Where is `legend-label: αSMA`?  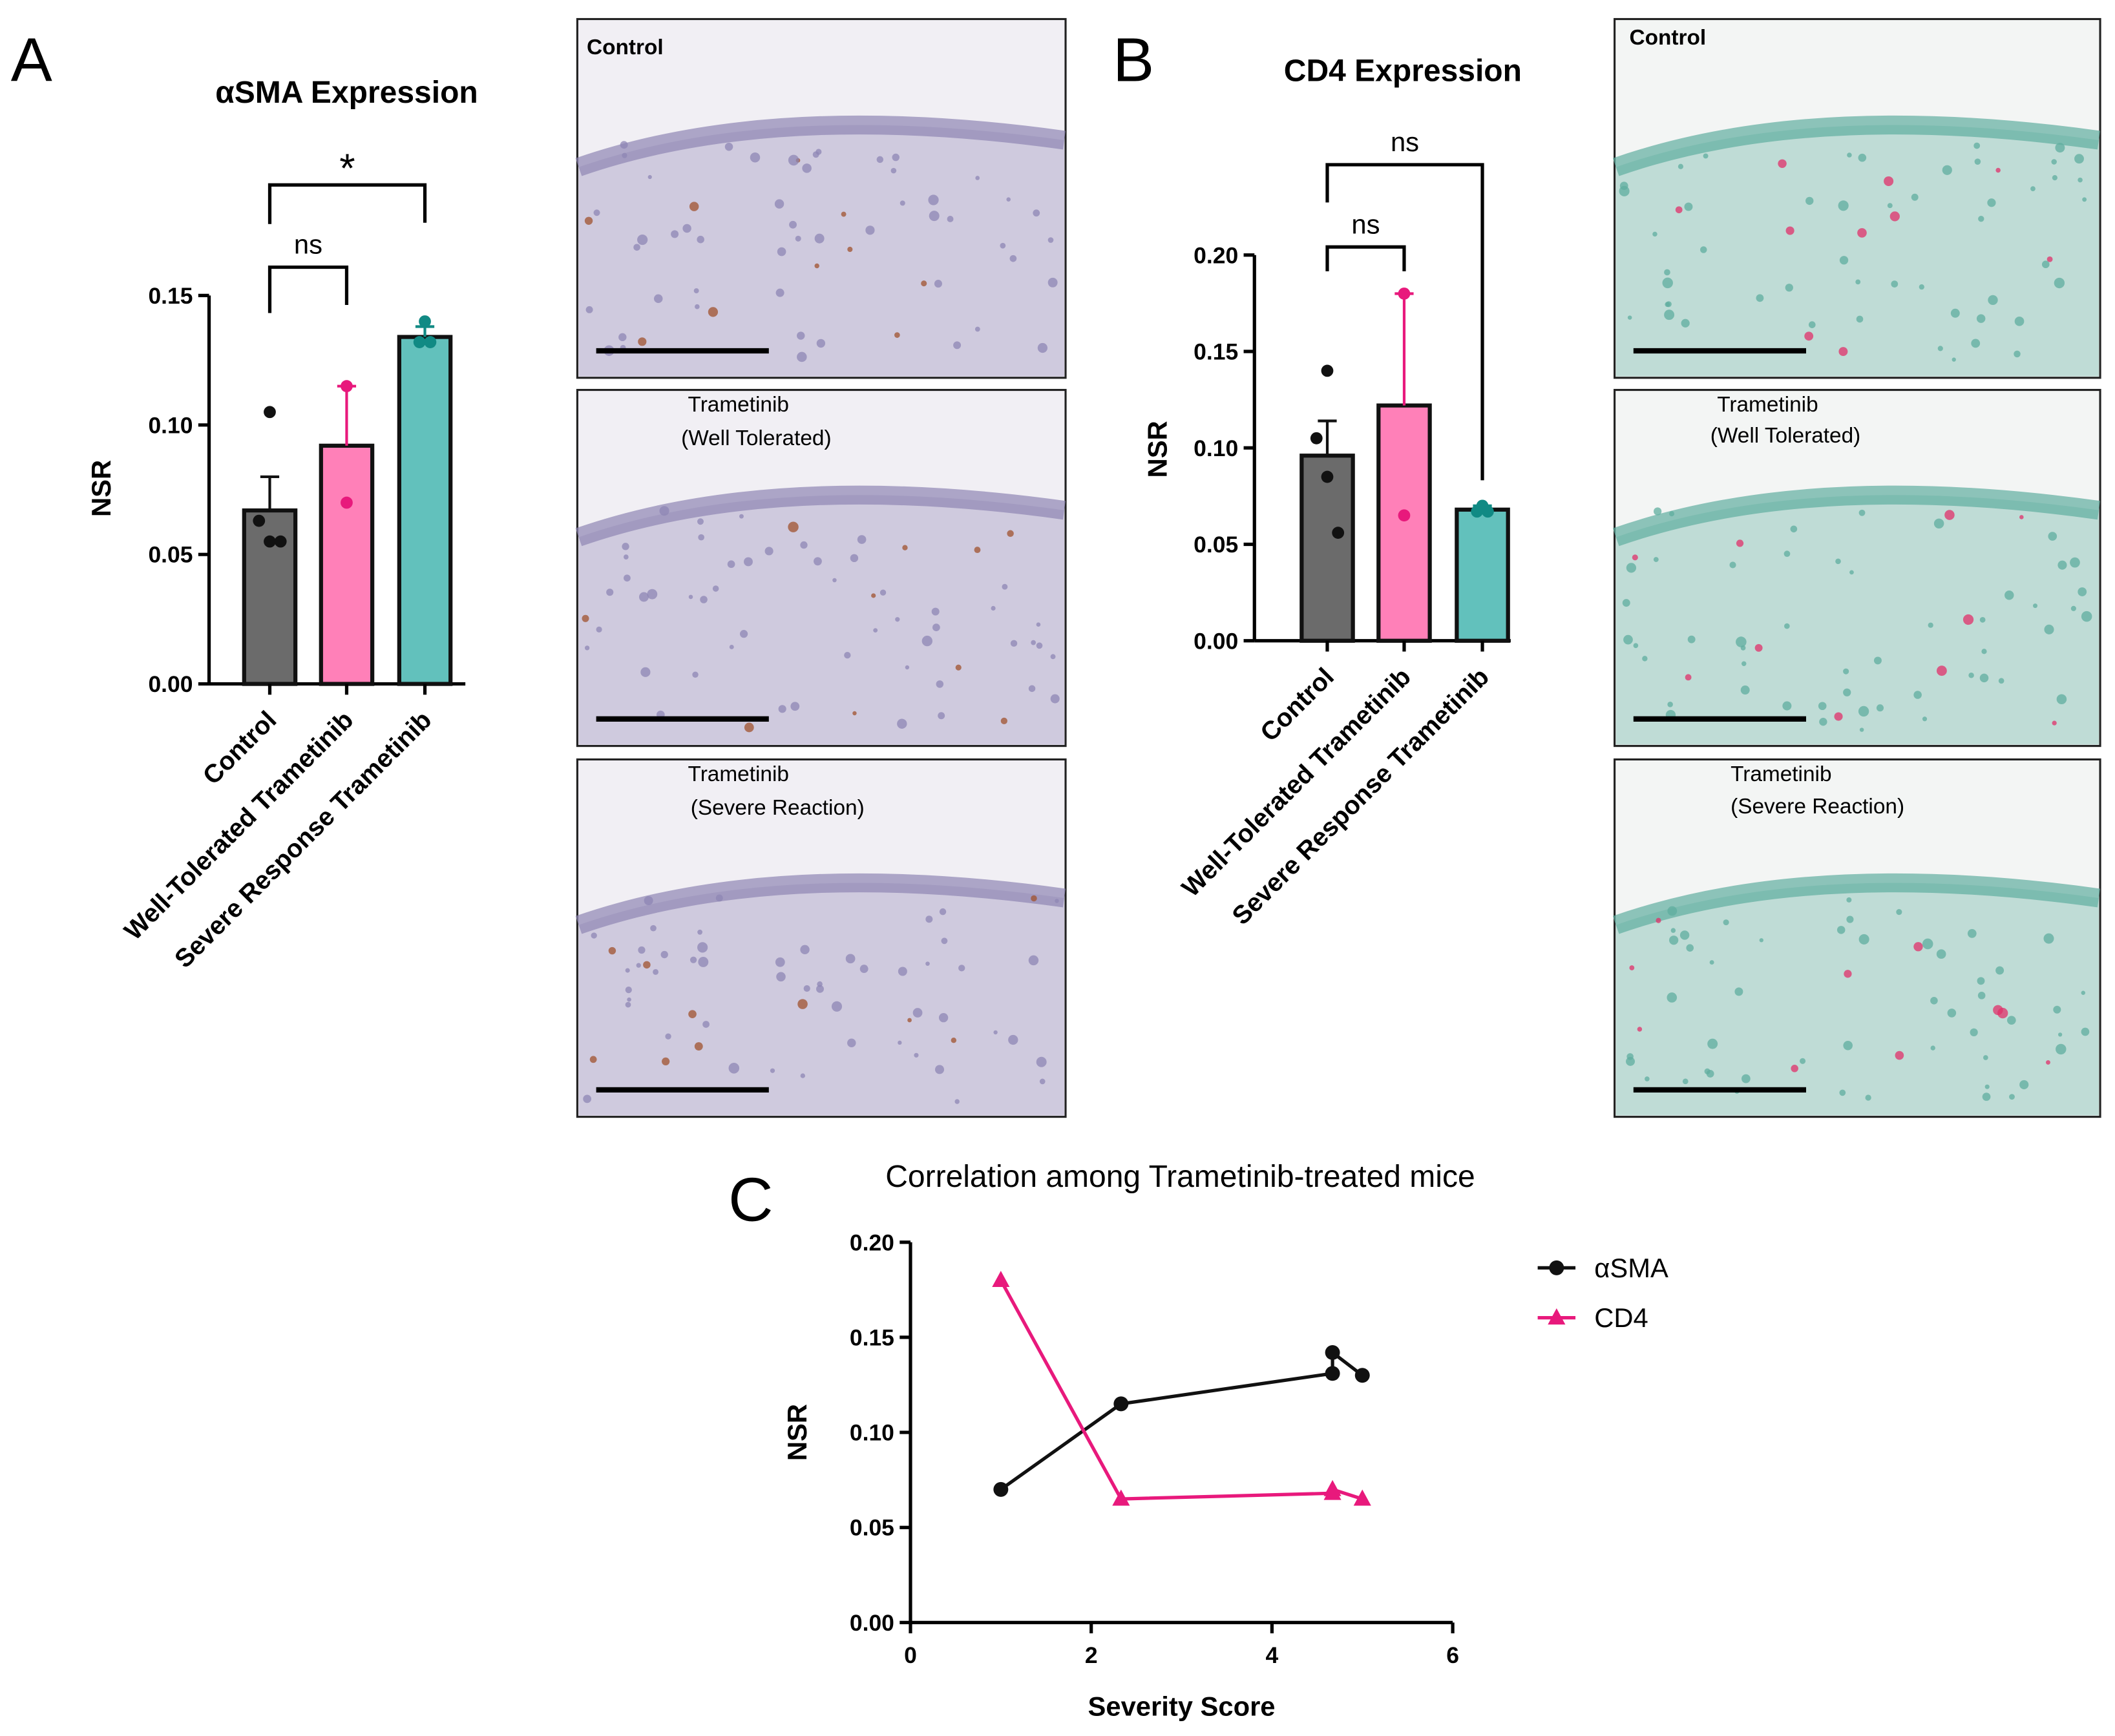 legend-label: αSMA is located at coordinates (1631, 1268).